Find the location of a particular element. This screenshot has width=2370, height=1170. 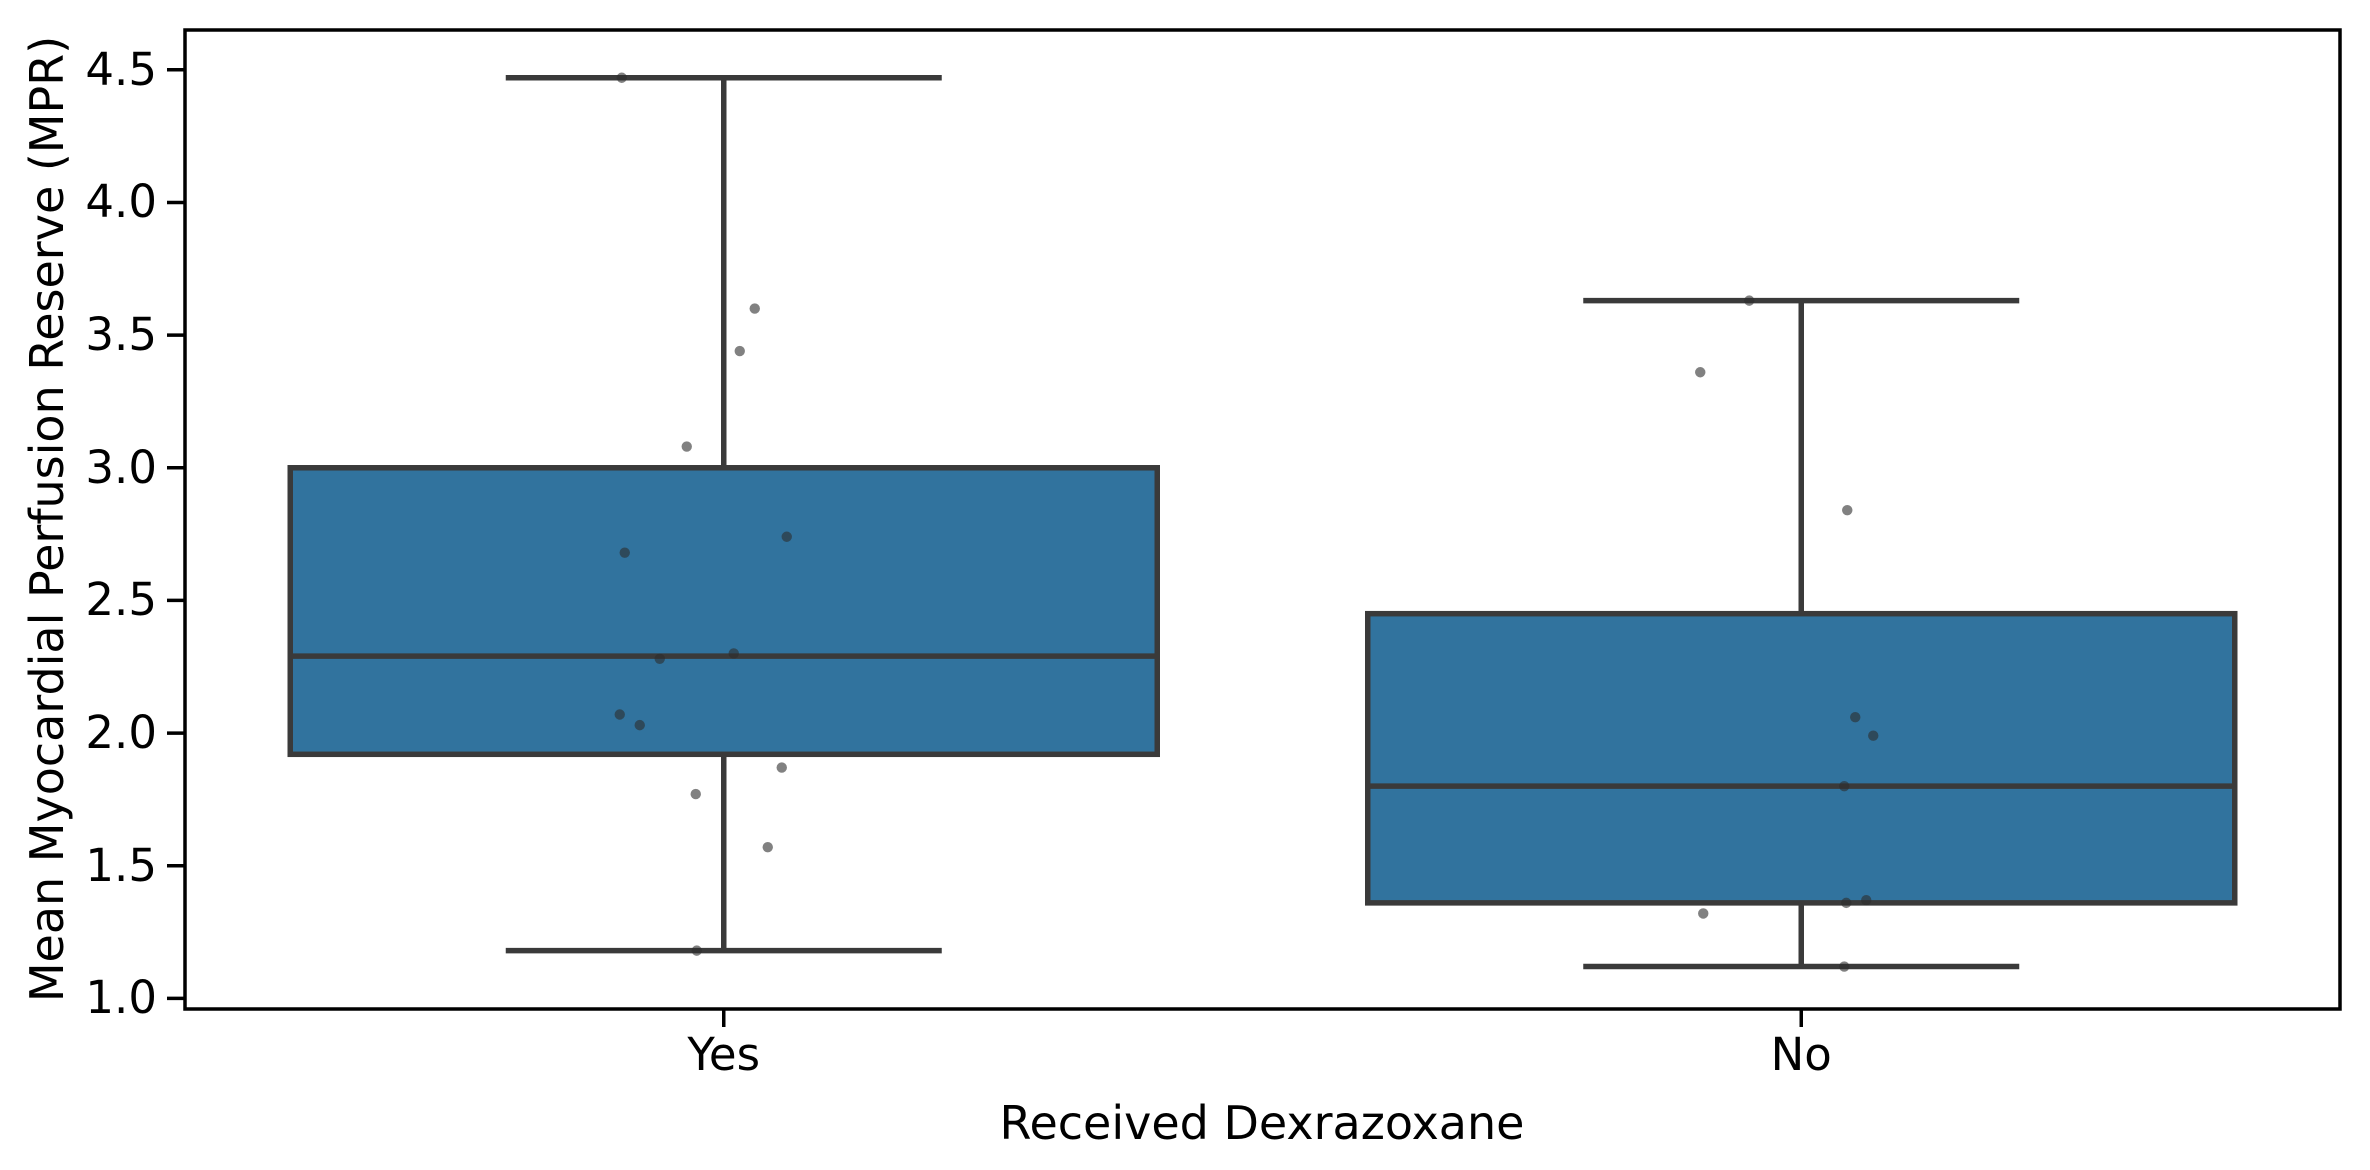

y-tick-label: 3.0 is located at coordinates (121, 467).